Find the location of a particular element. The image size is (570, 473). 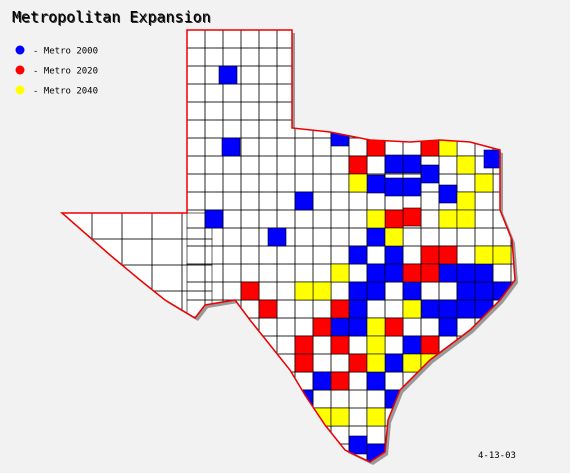

legend-label: - Metro 2040 is located at coordinates (65, 92).